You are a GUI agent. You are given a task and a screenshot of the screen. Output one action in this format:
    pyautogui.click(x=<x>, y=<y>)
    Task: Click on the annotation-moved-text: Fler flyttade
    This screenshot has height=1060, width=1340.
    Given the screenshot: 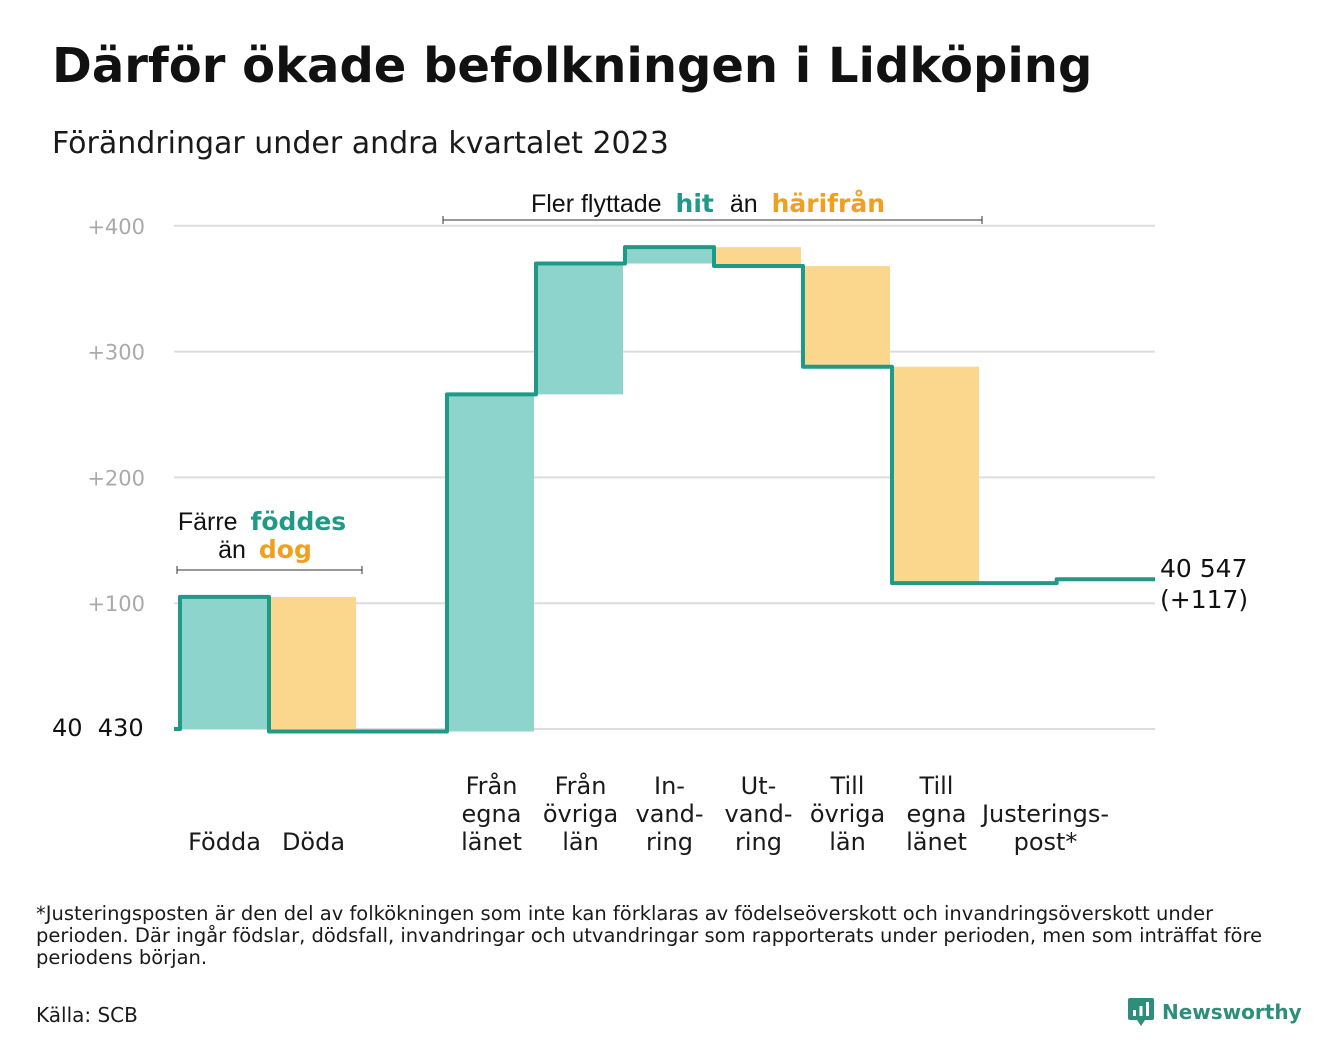 What is the action you would take?
    pyautogui.click(x=596, y=204)
    